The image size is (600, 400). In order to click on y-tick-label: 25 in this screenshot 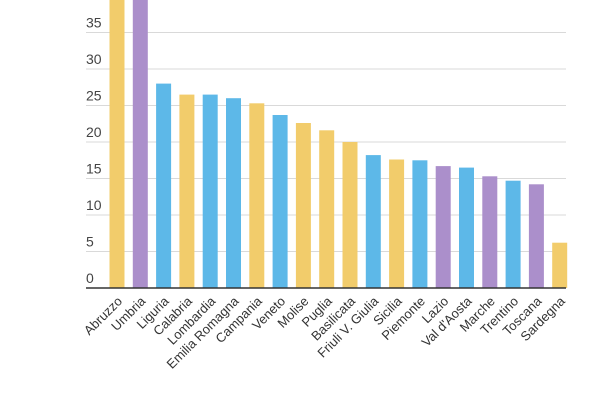, I will do `click(94, 96)`.